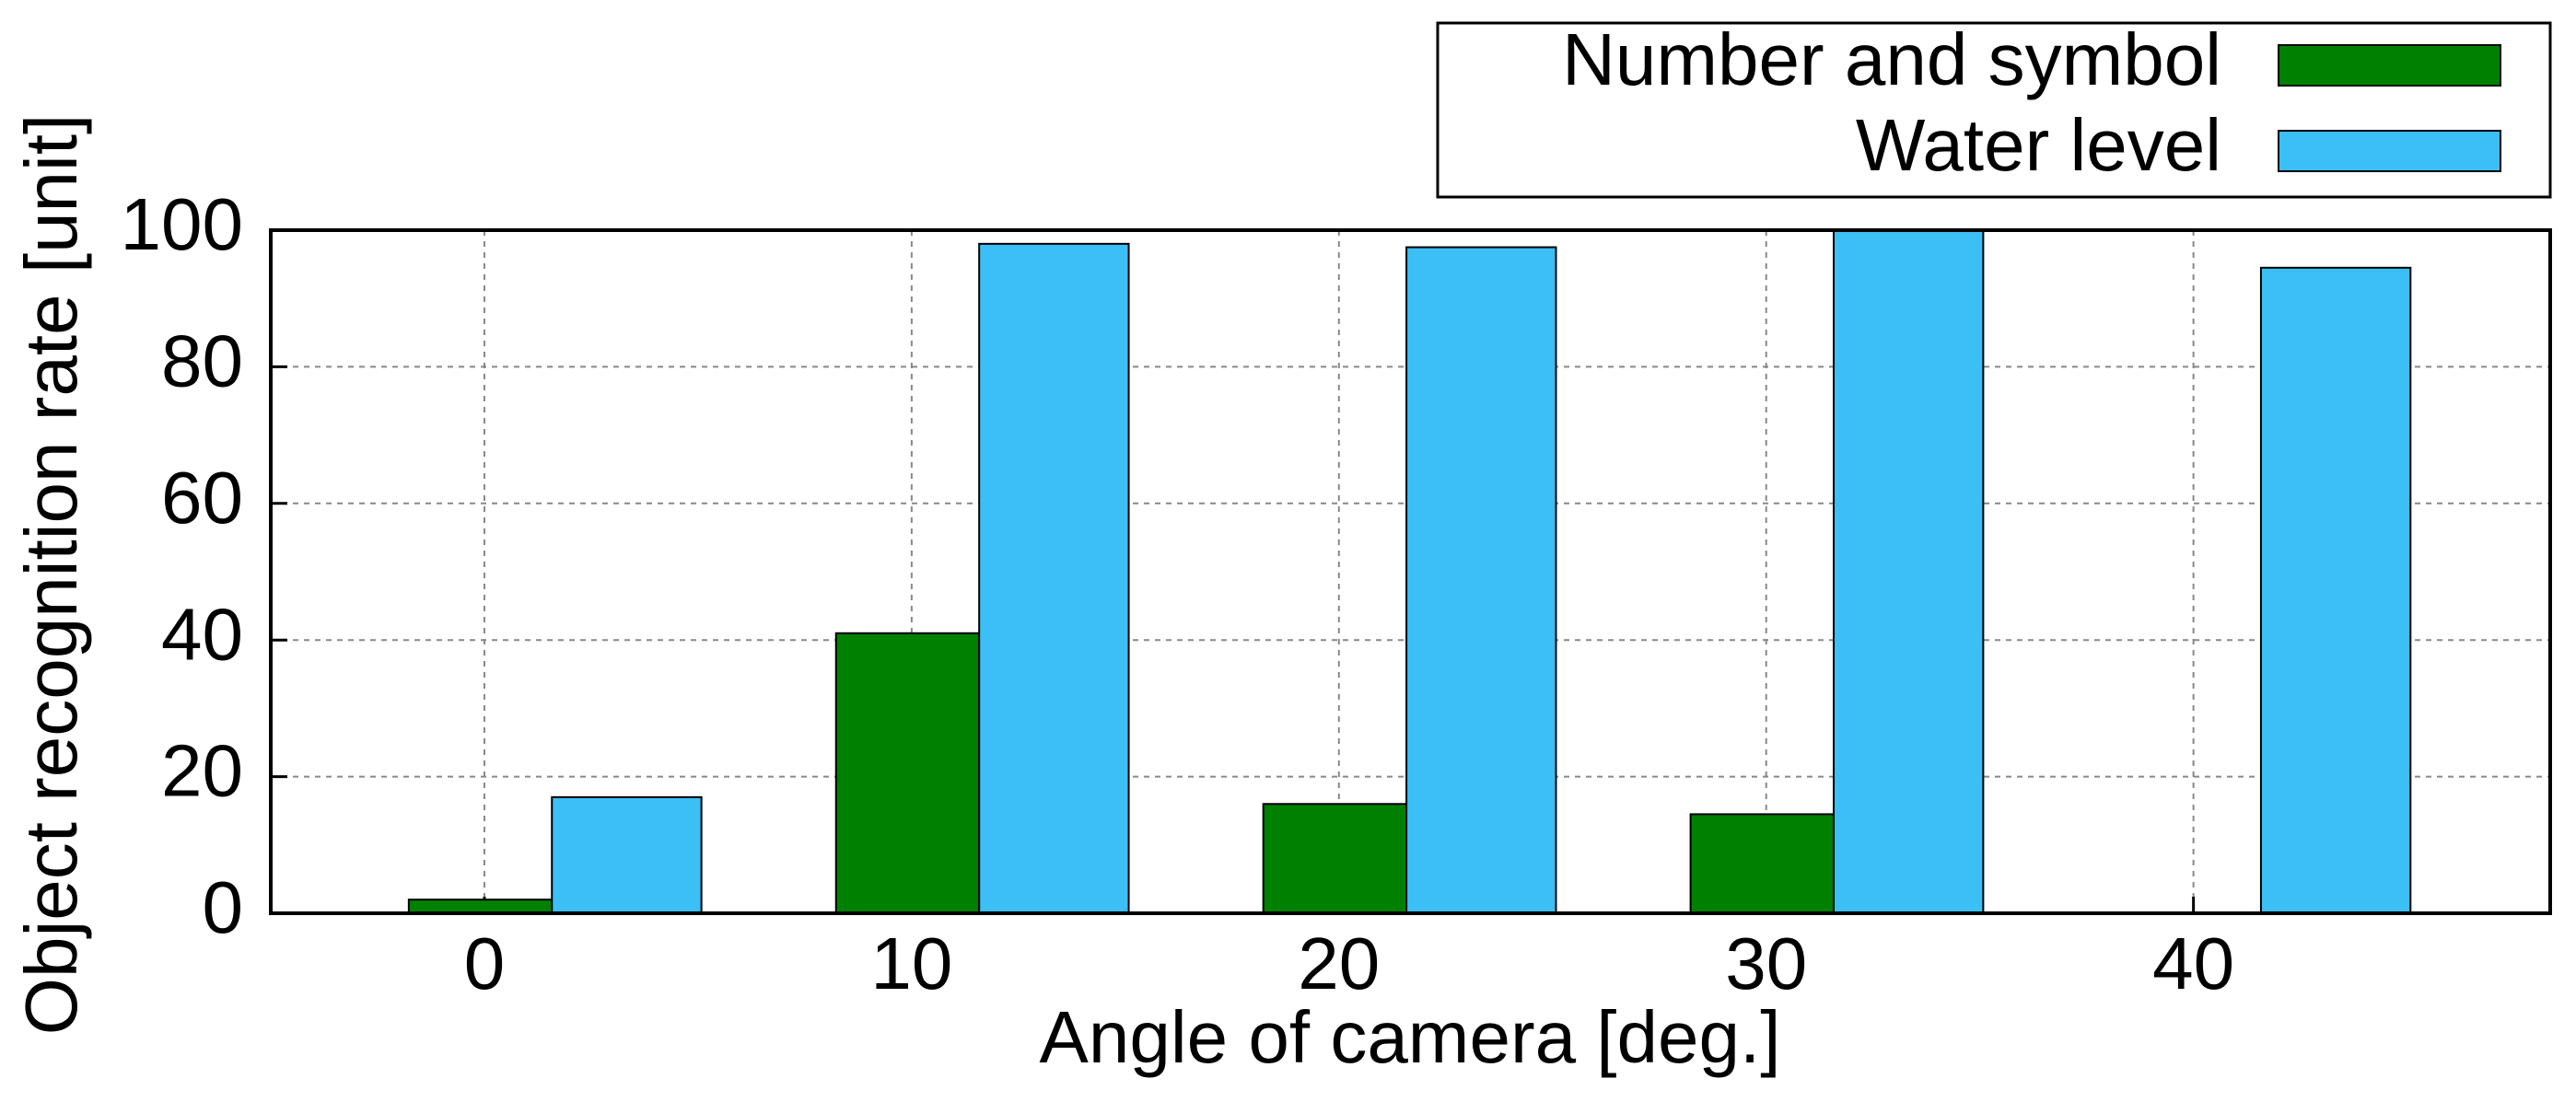 Image resolution: width=2576 pixels, height=1102 pixels. What do you see at coordinates (51, 575) in the screenshot?
I see `y-axis-title: Object recognition rate [unit]` at bounding box center [51, 575].